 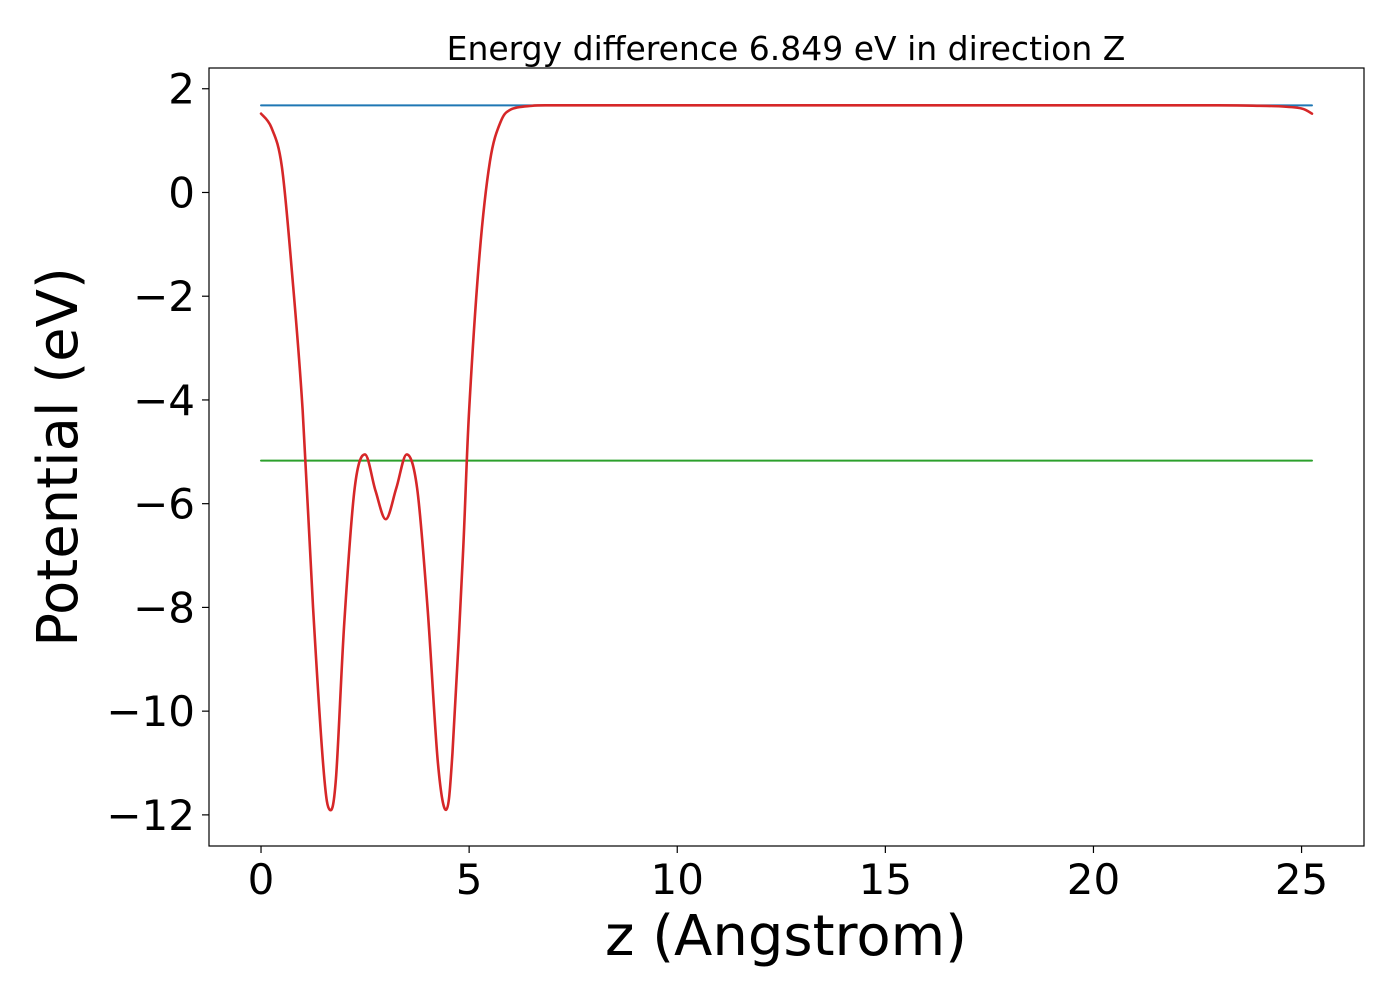 I want to click on x-tick-label: 25, so click(x=1301, y=879).